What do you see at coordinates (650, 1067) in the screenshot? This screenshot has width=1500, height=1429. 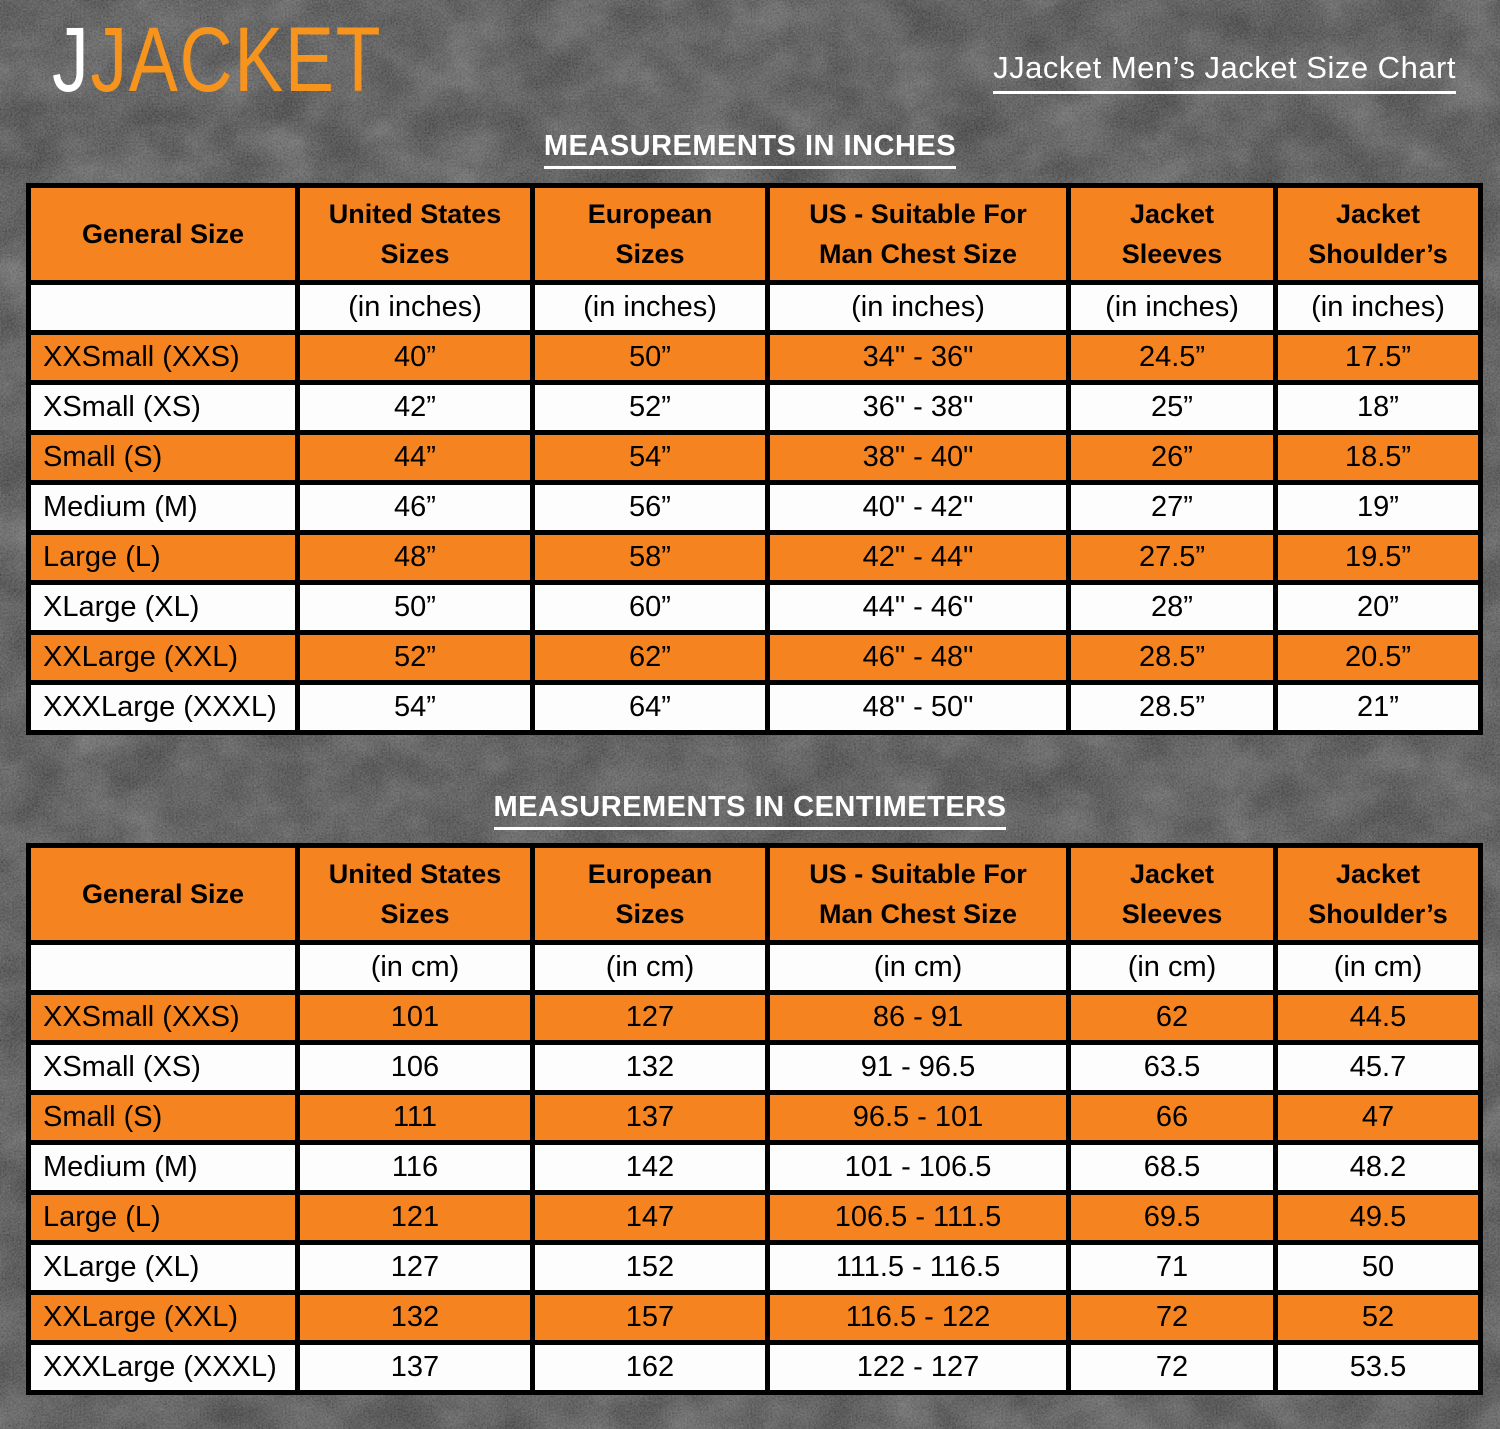 I see `value-cell: 132` at bounding box center [650, 1067].